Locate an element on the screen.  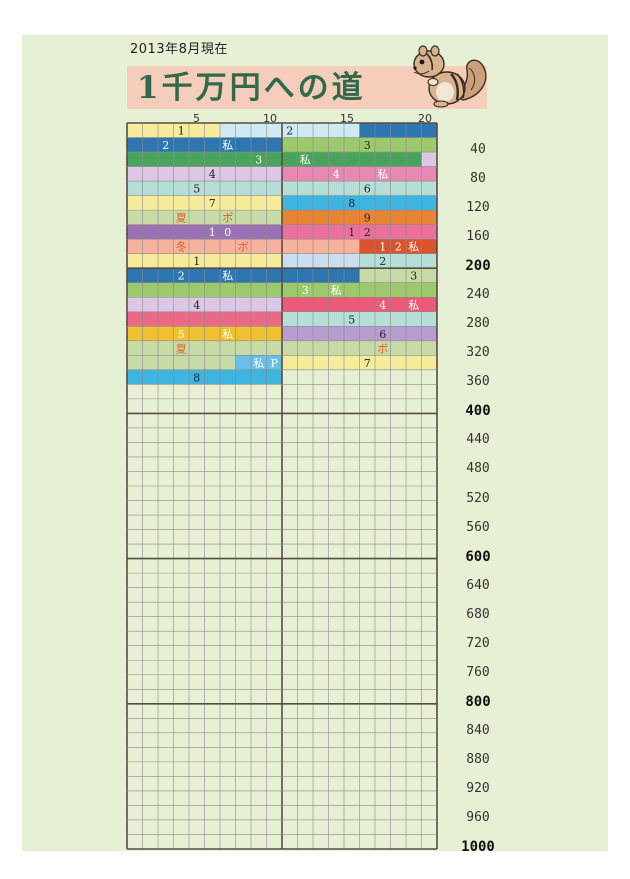
milestone-label: 480 is located at coordinates (478, 469).